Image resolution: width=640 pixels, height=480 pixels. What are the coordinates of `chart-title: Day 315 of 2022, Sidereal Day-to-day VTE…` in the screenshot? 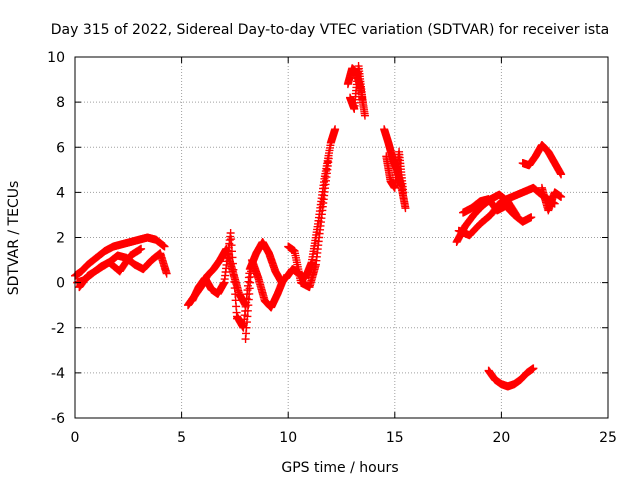 It's located at (330, 30).